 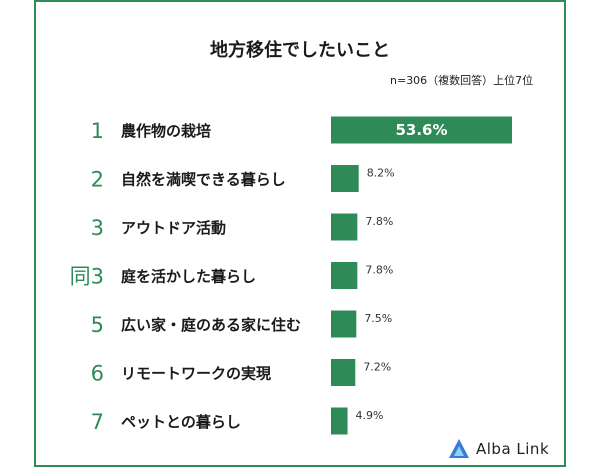 I want to click on rank-label: 5, so click(x=97, y=325).